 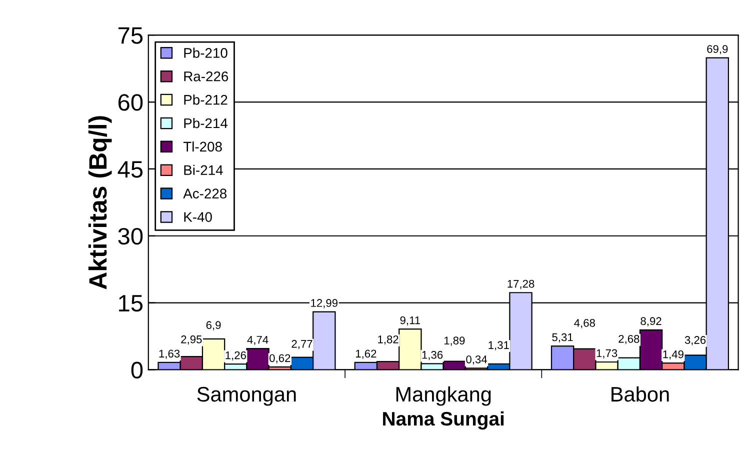 I want to click on legend-label: Ac-228, so click(x=205, y=193).